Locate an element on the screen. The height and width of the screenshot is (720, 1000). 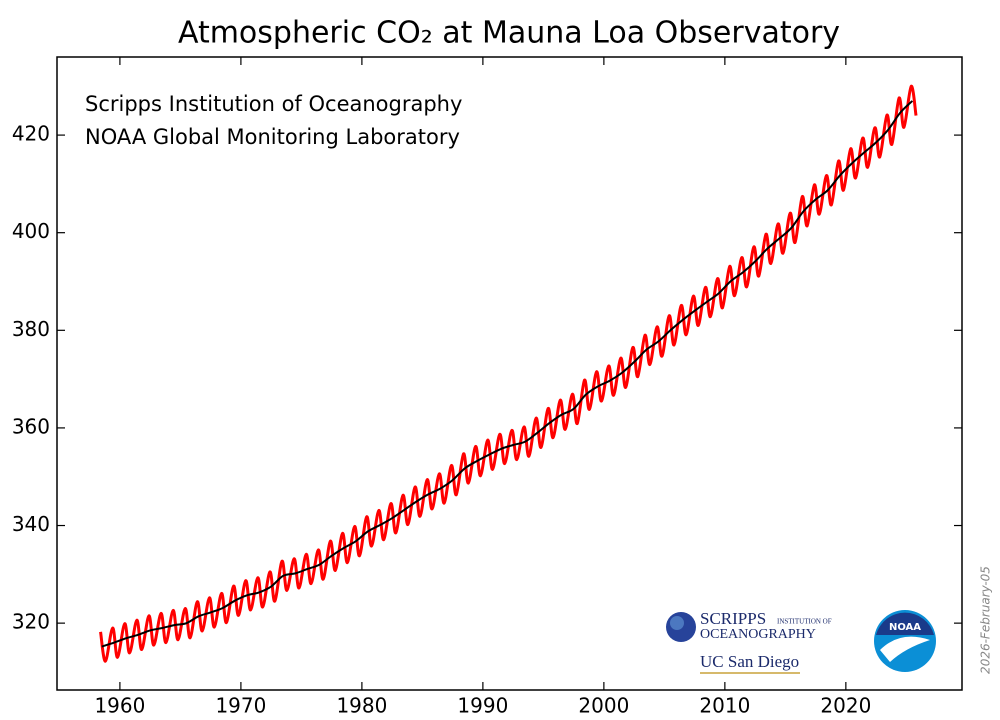
x-tick-label: 1970 is located at coordinates (240, 706).